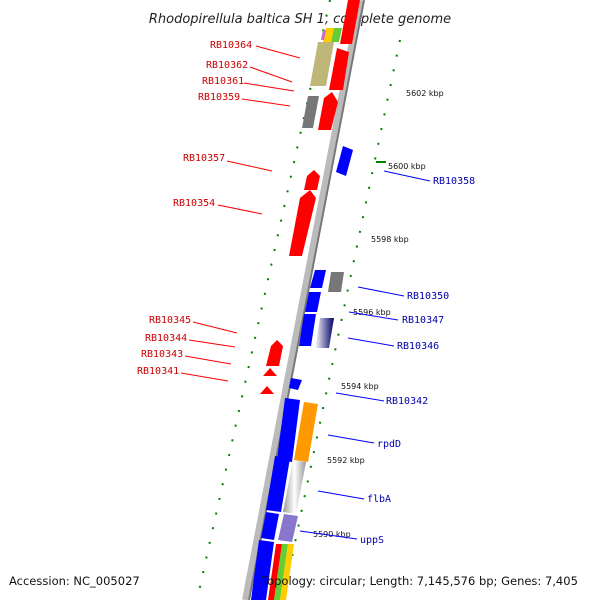  I want to click on gene-label: RB10344, so click(166, 338).